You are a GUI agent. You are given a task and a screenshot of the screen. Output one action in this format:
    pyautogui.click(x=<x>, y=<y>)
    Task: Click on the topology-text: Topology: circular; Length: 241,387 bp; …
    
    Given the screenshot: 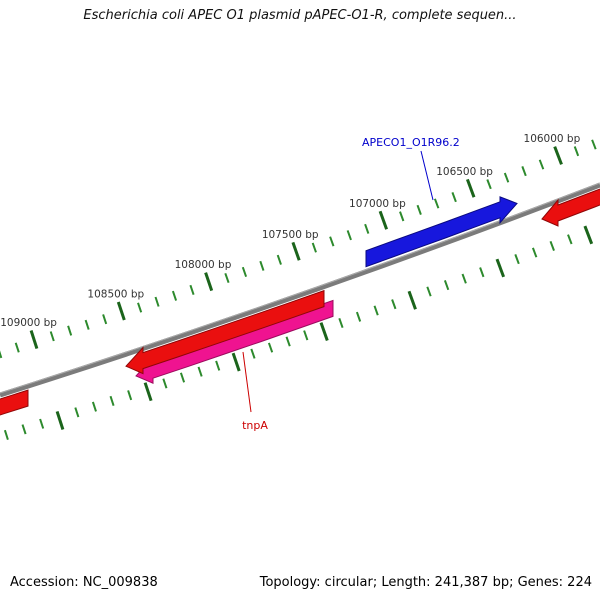 What is the action you would take?
    pyautogui.click(x=425, y=582)
    